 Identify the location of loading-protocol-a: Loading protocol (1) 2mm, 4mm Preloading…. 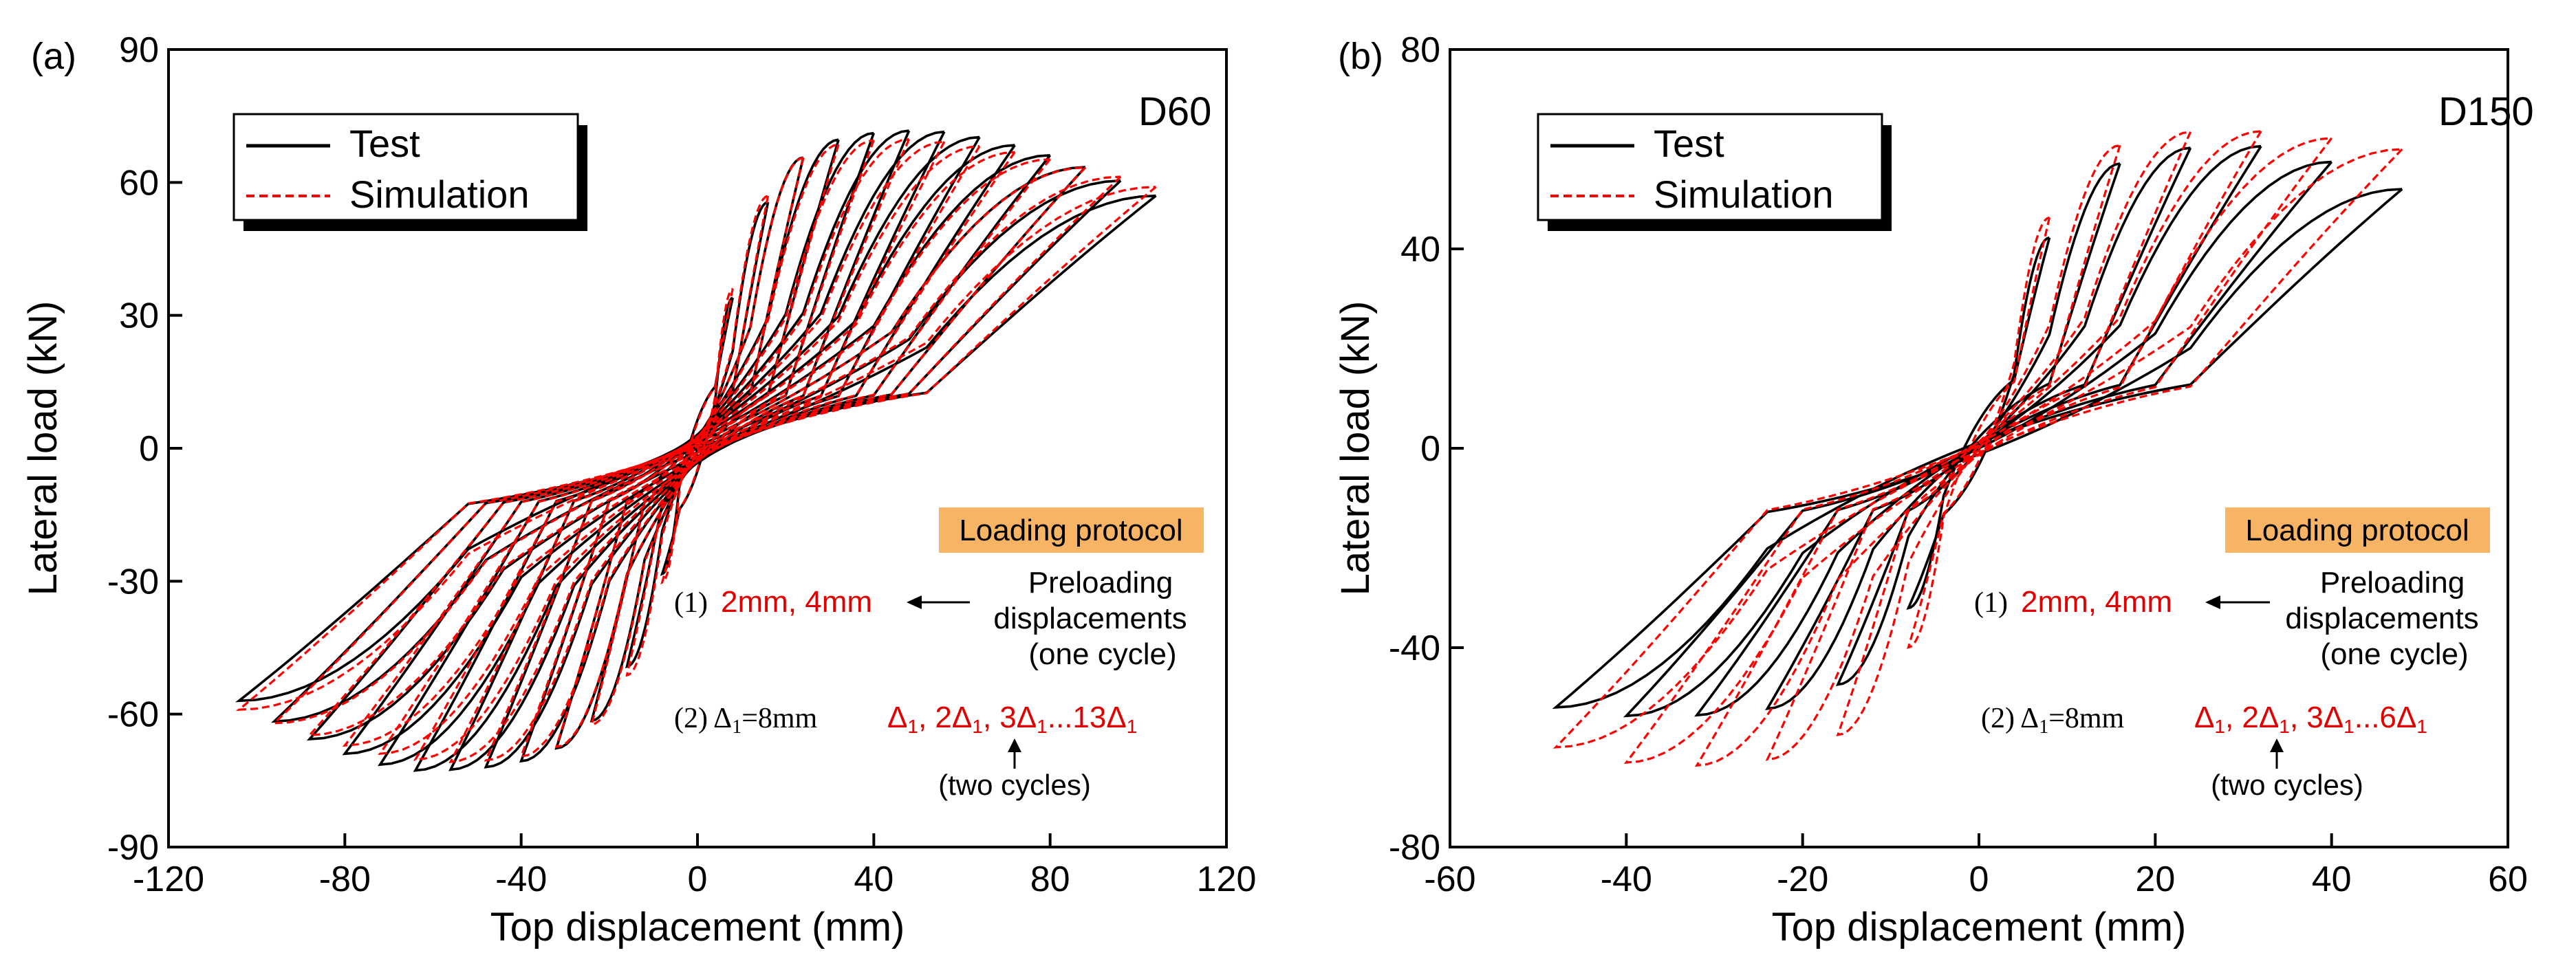
(939, 654).